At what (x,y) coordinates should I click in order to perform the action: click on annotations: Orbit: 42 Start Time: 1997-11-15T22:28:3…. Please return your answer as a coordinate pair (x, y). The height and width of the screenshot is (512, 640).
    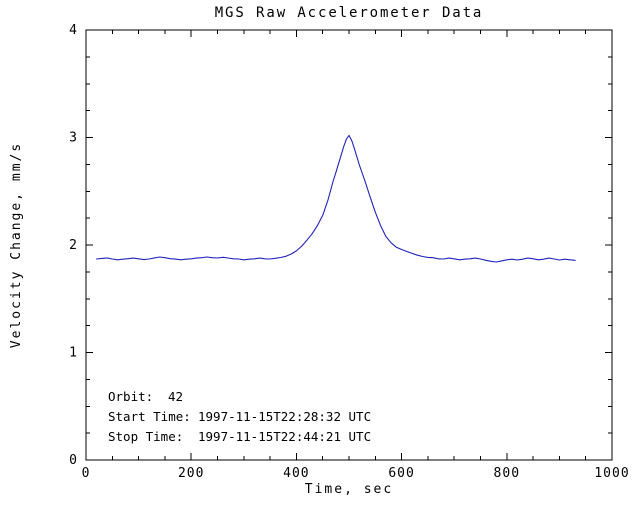
    Looking at the image, I should click on (239, 416).